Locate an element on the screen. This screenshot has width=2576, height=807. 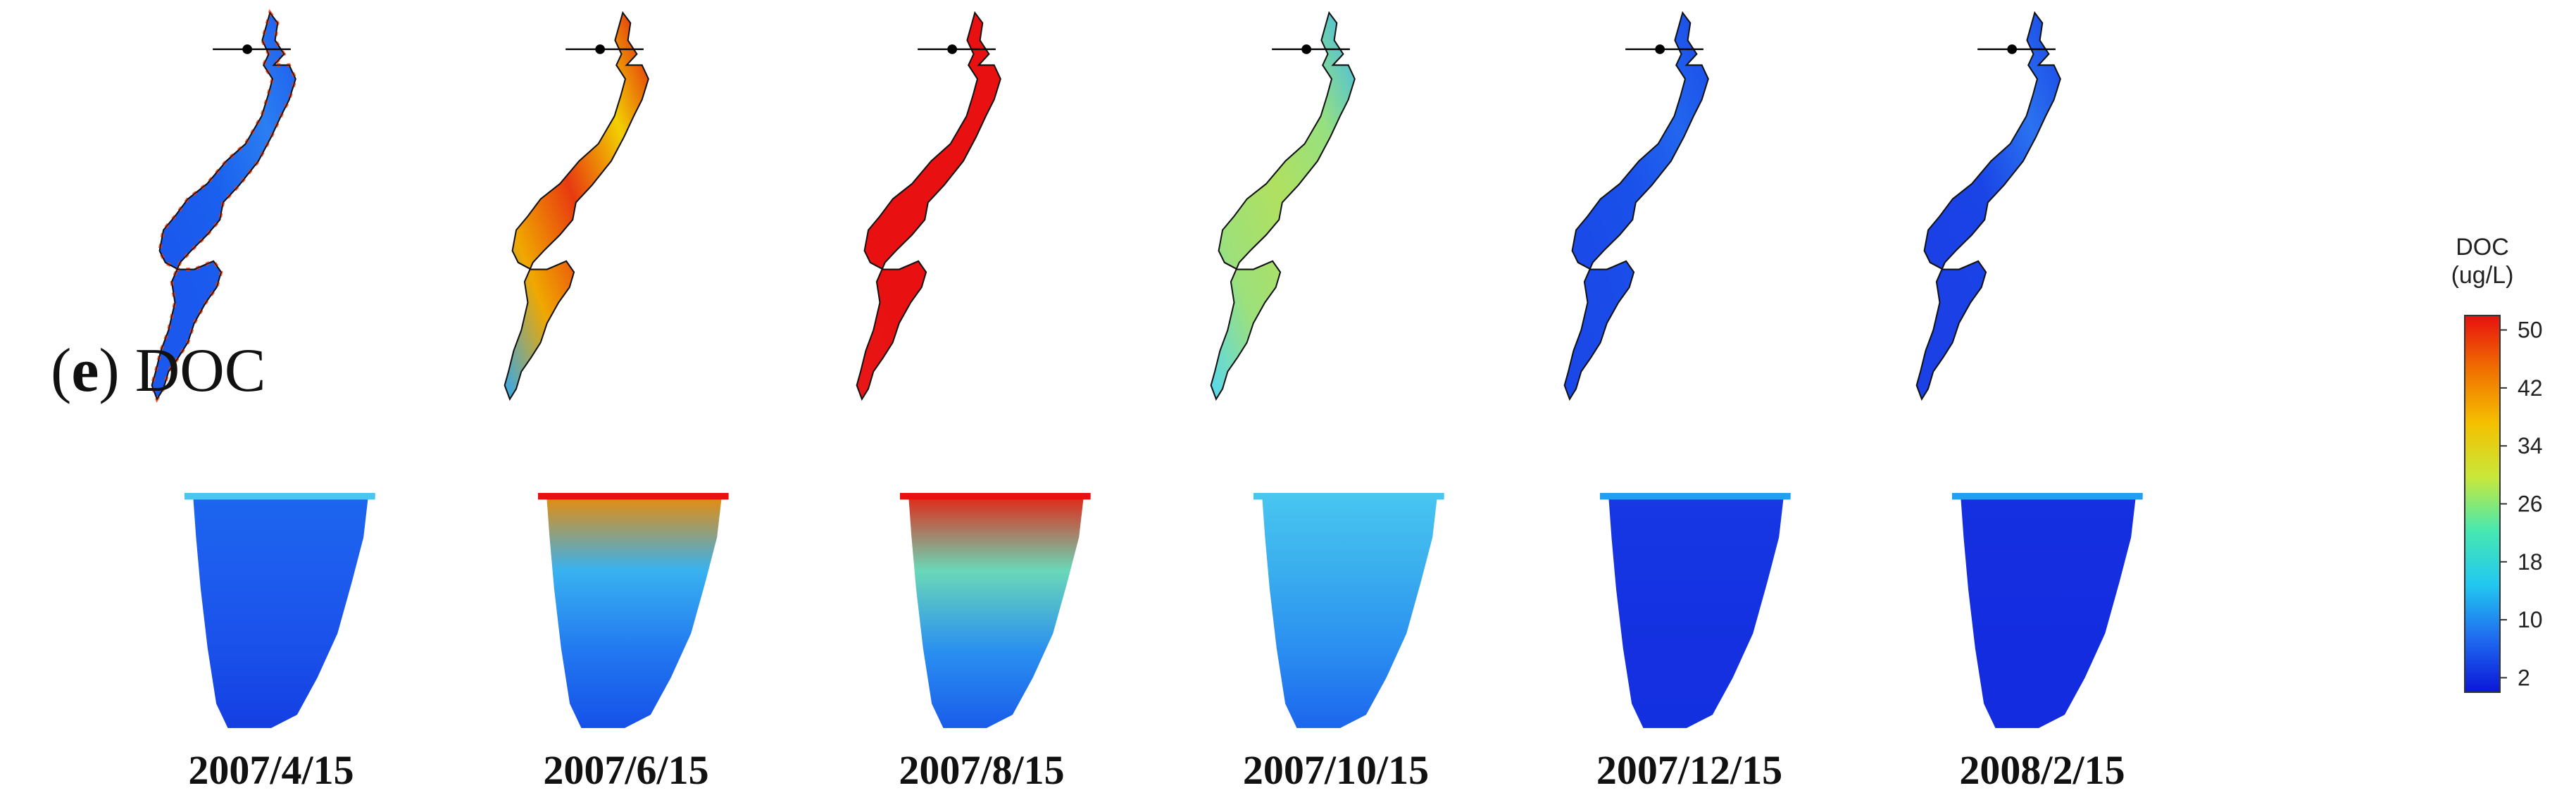
panel-variable: DOC is located at coordinates (200, 371).